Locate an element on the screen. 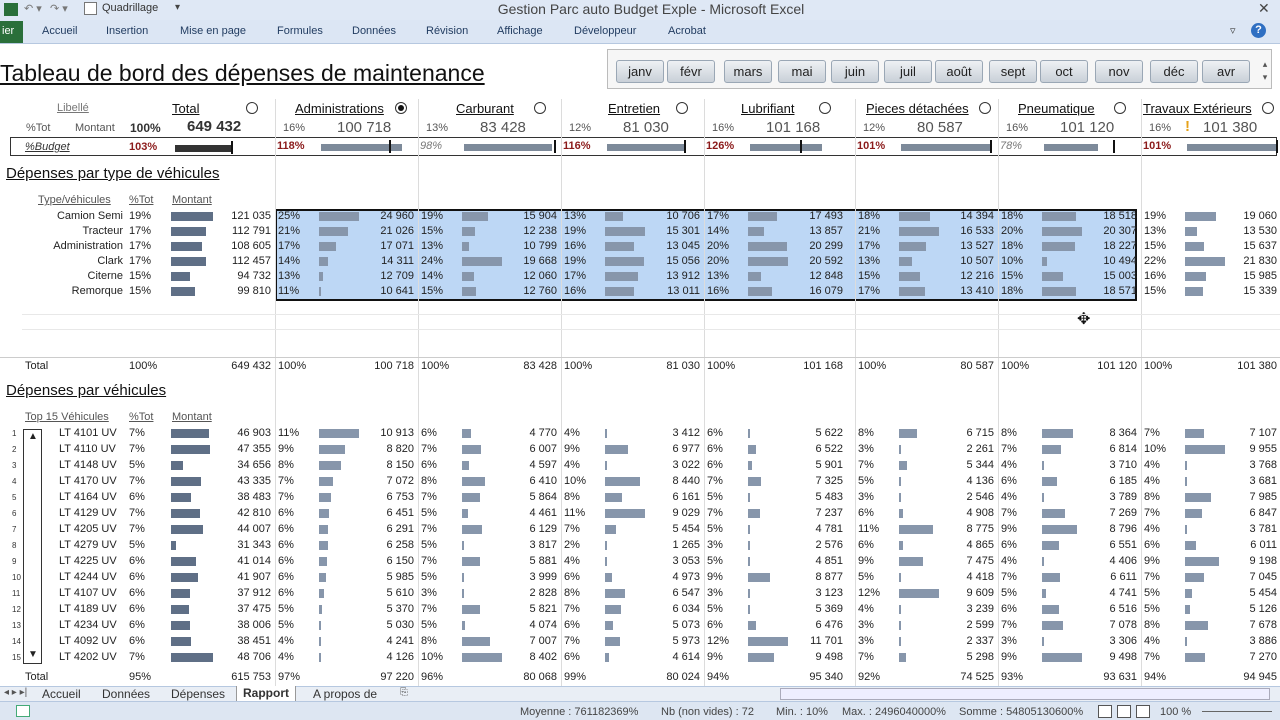 This screenshot has height=720, width=1280. month-7-button: sept is located at coordinates (1013, 71).